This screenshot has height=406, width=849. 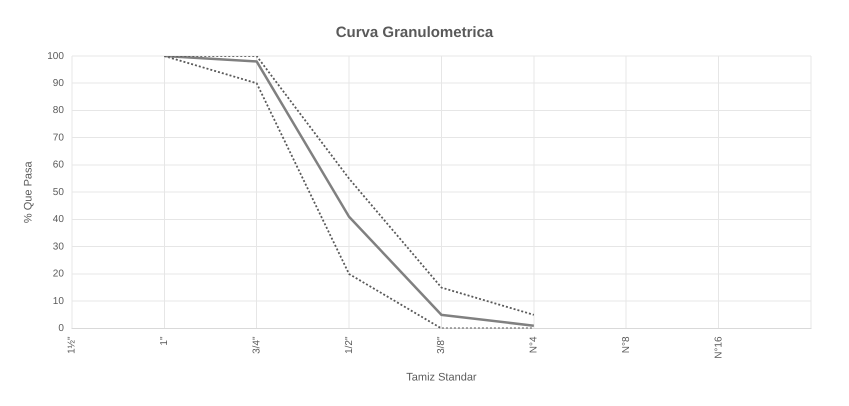 I want to click on x-tick-label: N°16, so click(x=718, y=347).